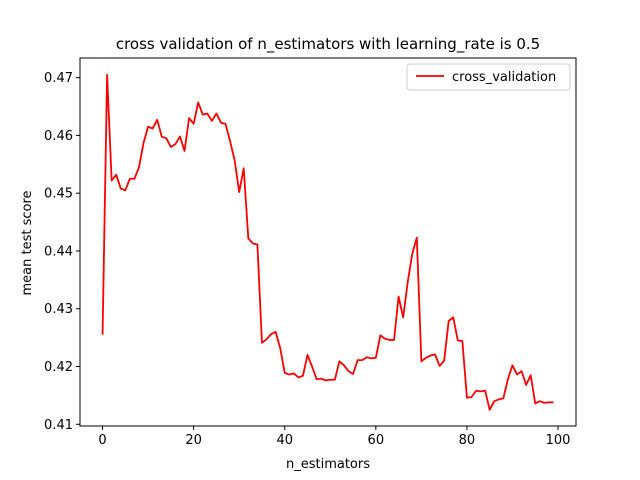 Image resolution: width=640 pixels, height=480 pixels. What do you see at coordinates (328, 464) in the screenshot?
I see `x-axis-label: n_estimators` at bounding box center [328, 464].